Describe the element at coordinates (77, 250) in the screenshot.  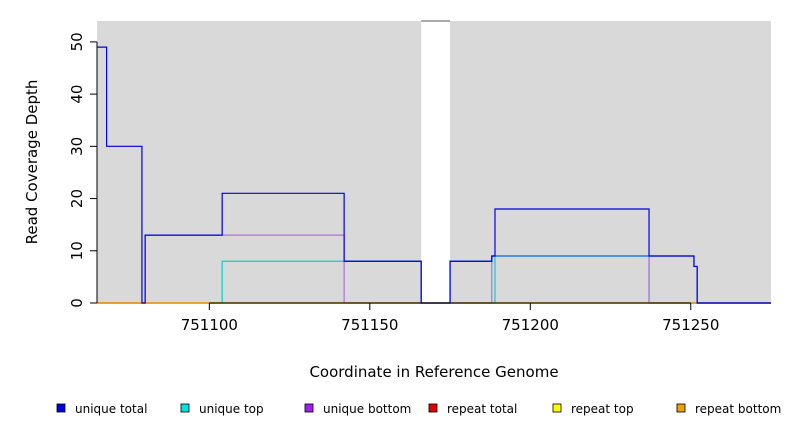
I see `y-tick-label: 10` at that location.